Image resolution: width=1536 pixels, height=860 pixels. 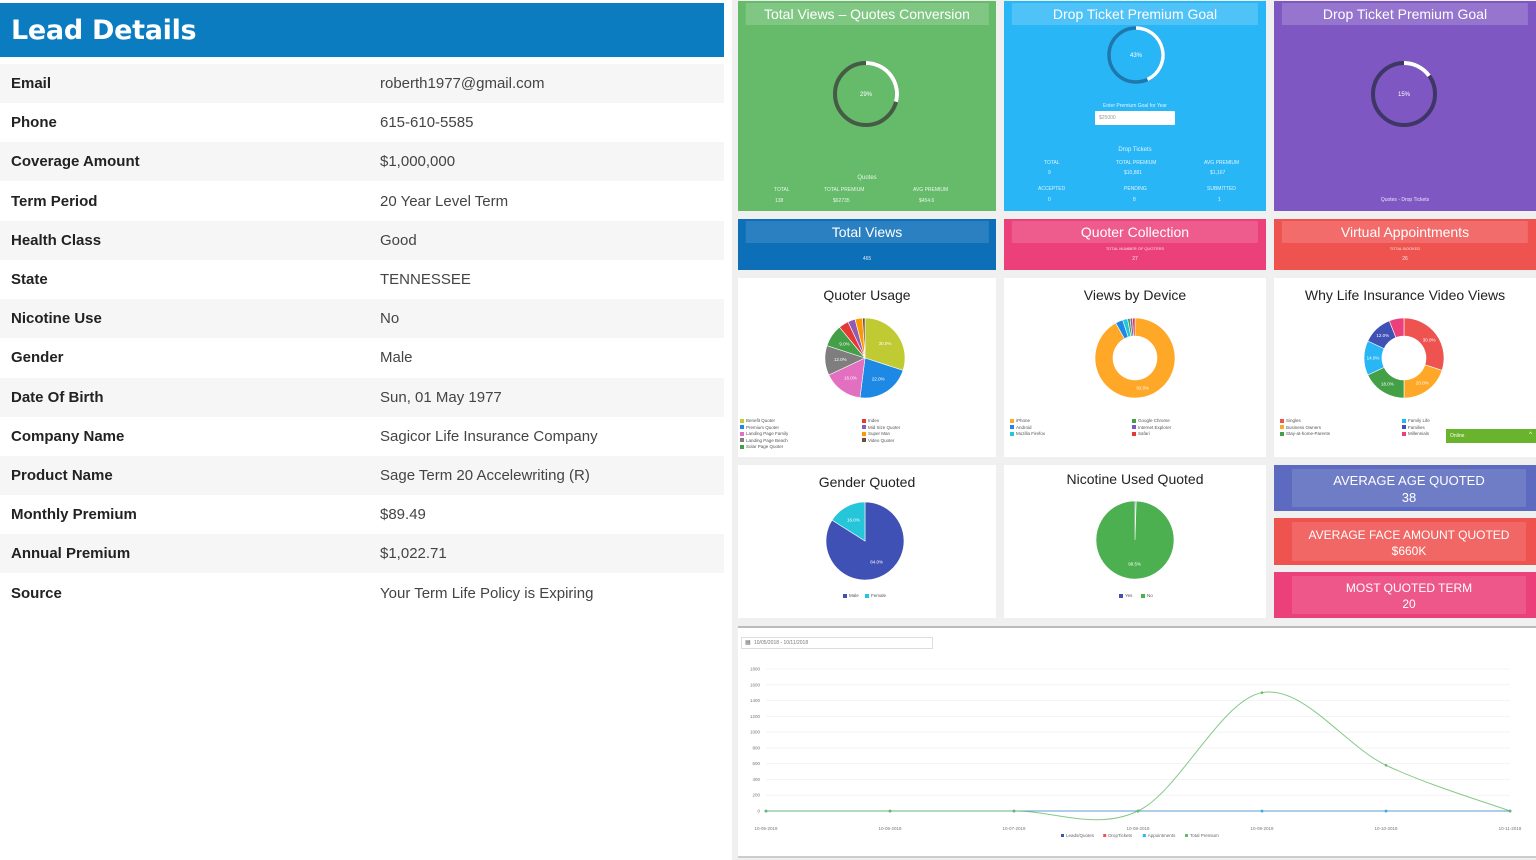 I want to click on total-views-tile: Total Views 465, so click(x=867, y=244).